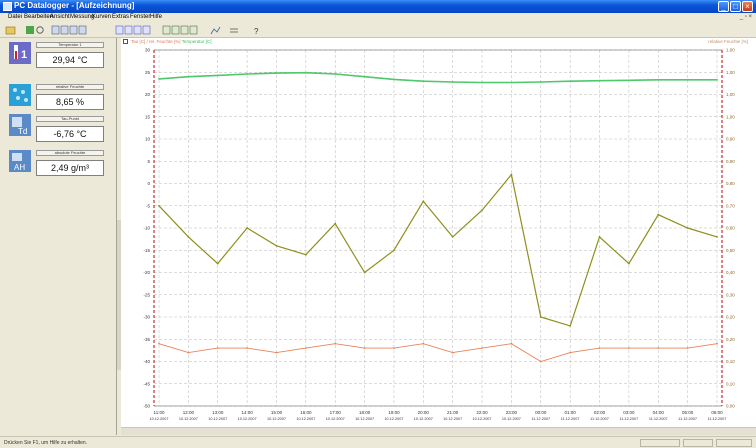 The width and height of the screenshot is (756, 448). Describe the element at coordinates (378, 30) in the screenshot. I see `toolbar: ?` at that location.